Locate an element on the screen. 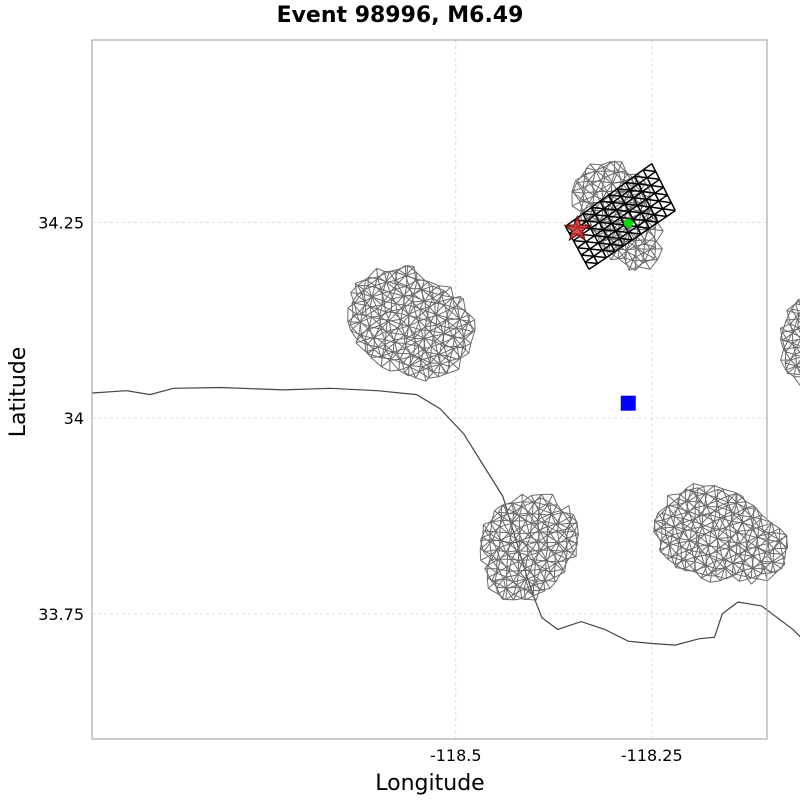 The height and width of the screenshot is (800, 800). x-tick-label: -118.25 is located at coordinates (652, 755).